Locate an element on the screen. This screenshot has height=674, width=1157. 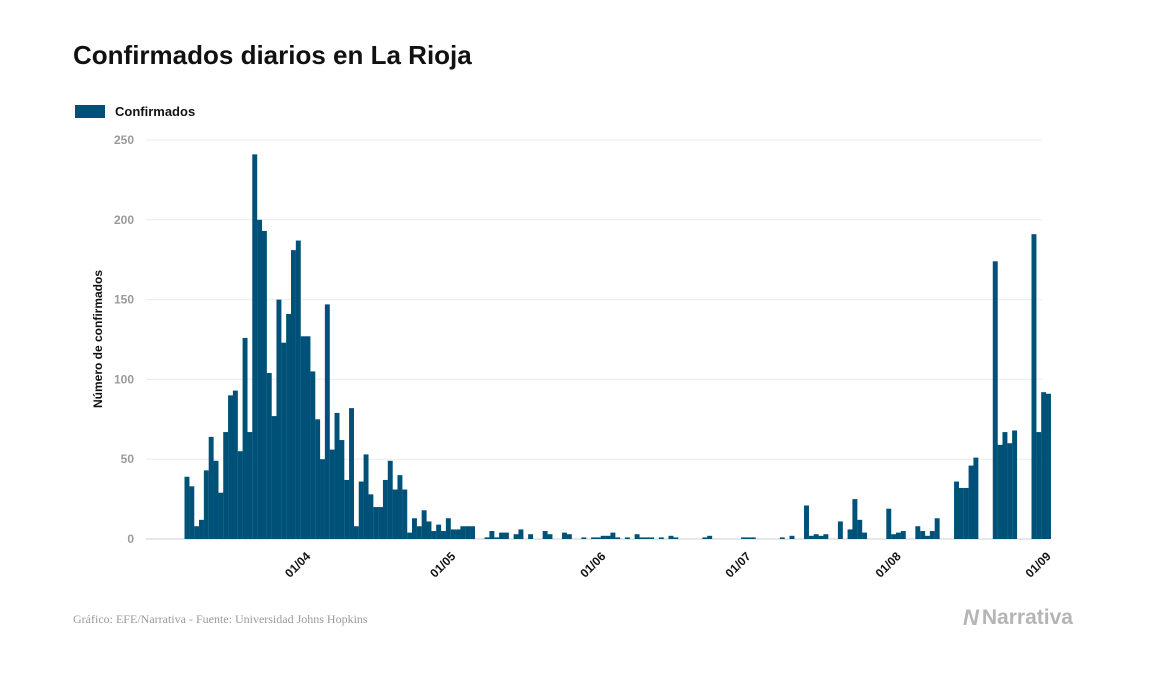
x-tick-label: 01/09 is located at coordinates (1038, 564).